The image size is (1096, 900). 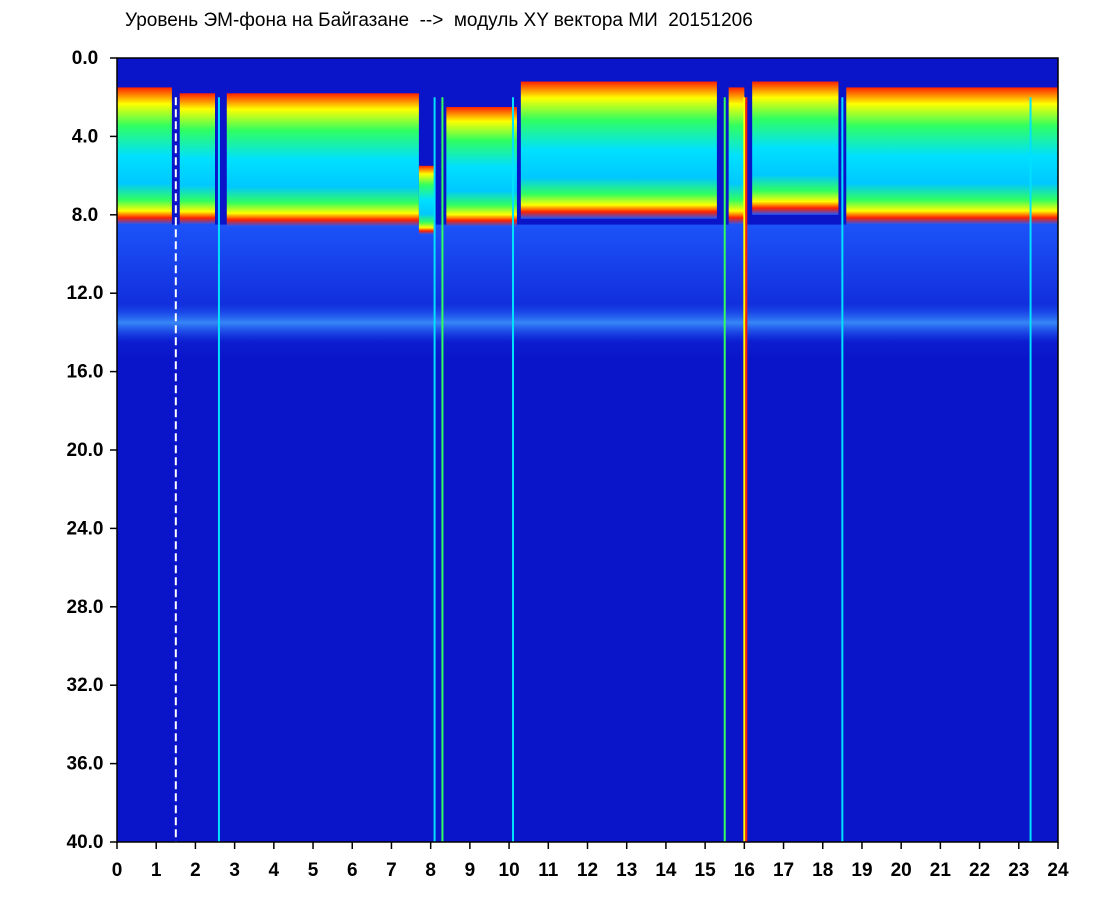 What do you see at coordinates (85, 607) in the screenshot?
I see `y-tick-label: 28.0` at bounding box center [85, 607].